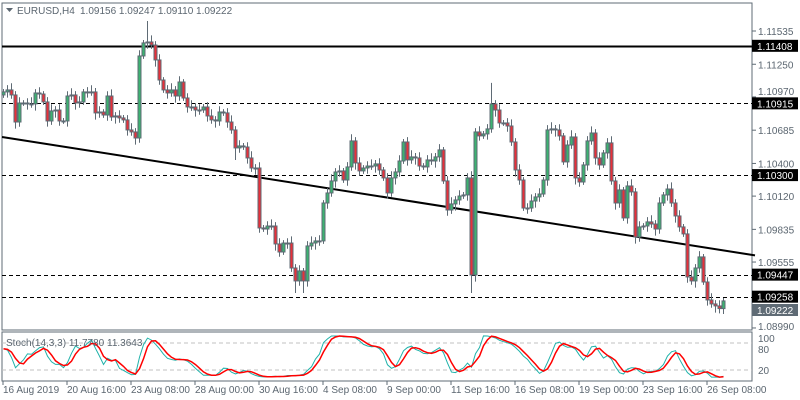 The width and height of the screenshot is (800, 400). I want to click on time-tick-label: 19 Sep 00:00, so click(609, 390).